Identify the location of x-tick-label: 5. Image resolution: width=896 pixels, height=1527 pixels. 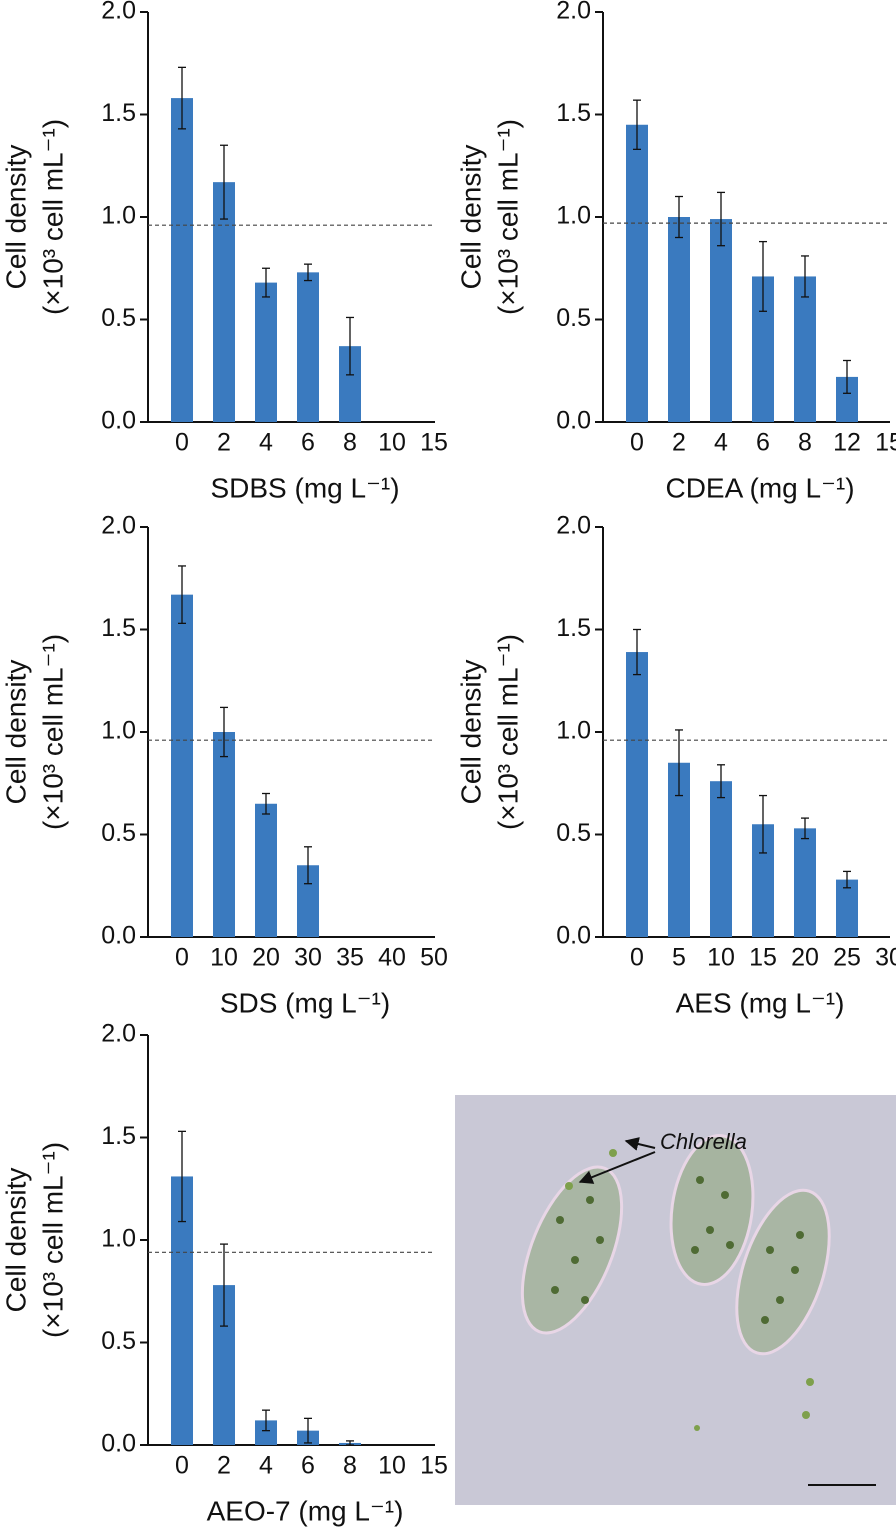
(679, 958).